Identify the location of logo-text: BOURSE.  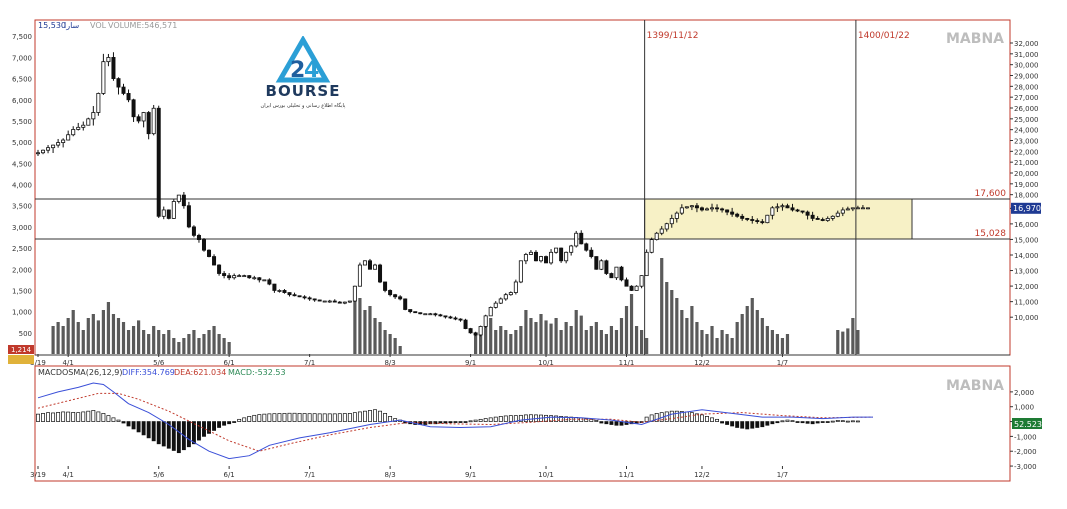
(303, 91).